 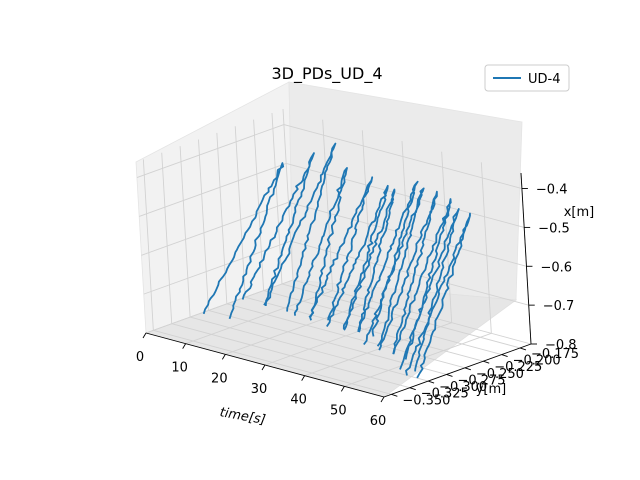 I want to click on x-tick-label: 40, so click(x=298, y=400).